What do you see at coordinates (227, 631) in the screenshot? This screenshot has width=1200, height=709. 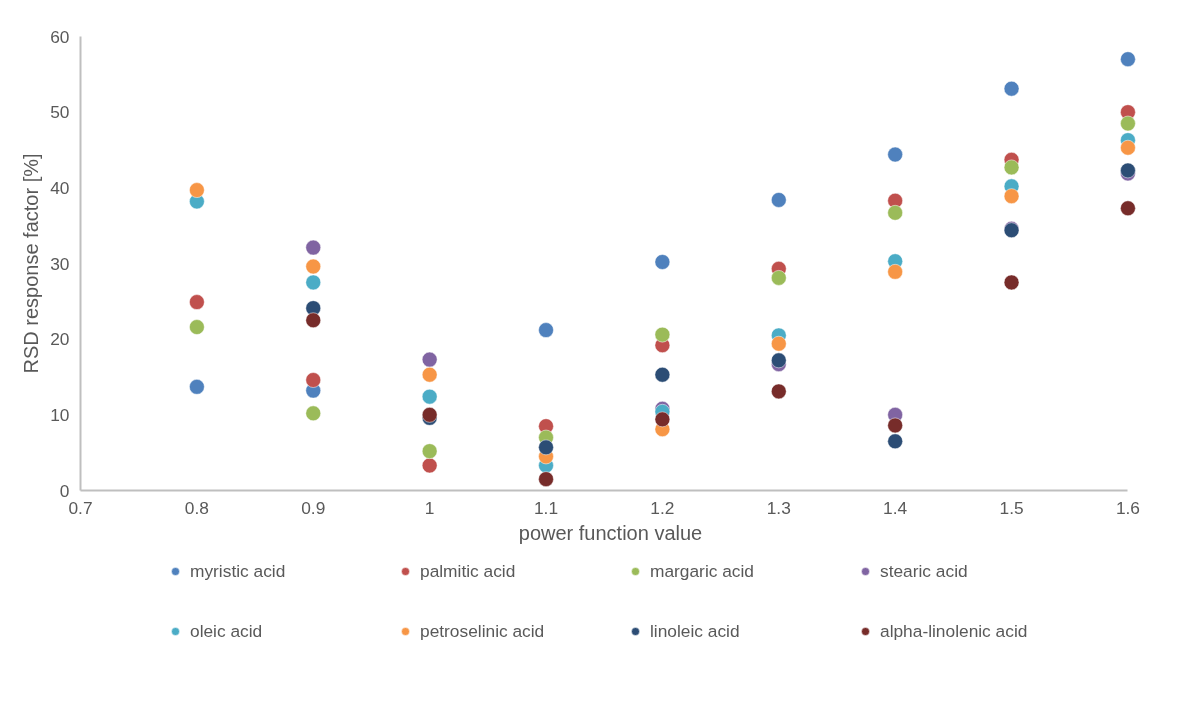 I see `legend-label: oleic acid` at bounding box center [227, 631].